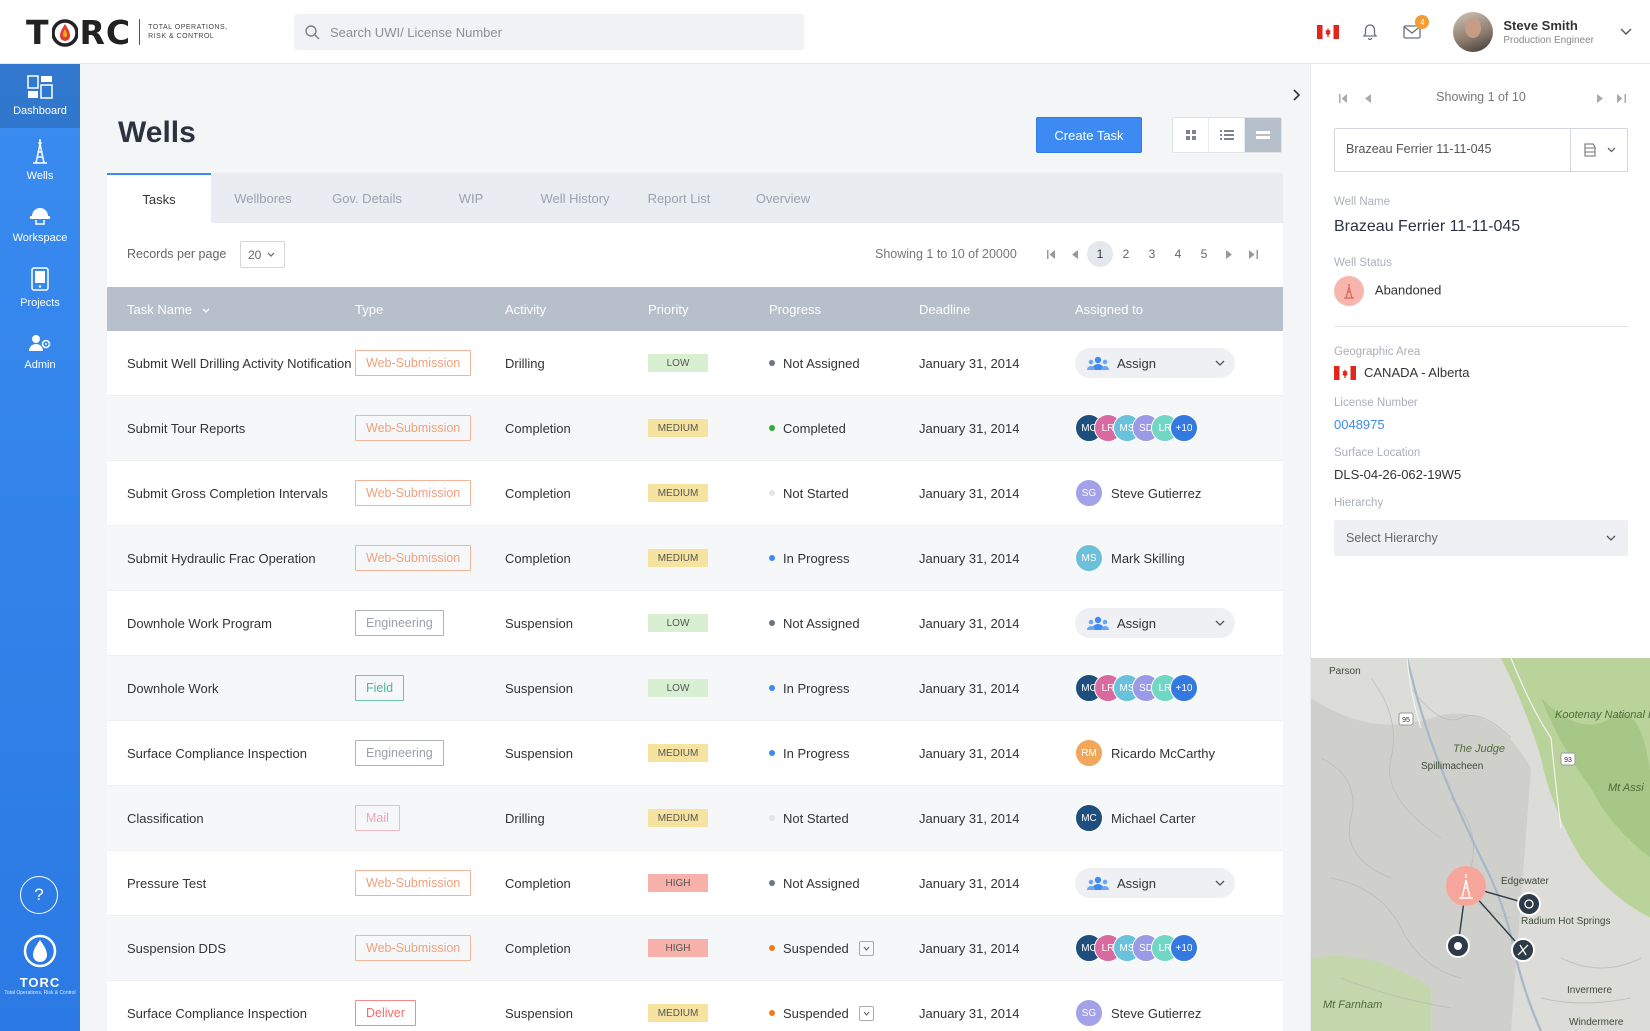  Describe the element at coordinates (471, 198) in the screenshot. I see `tab-wip: WIP` at that location.